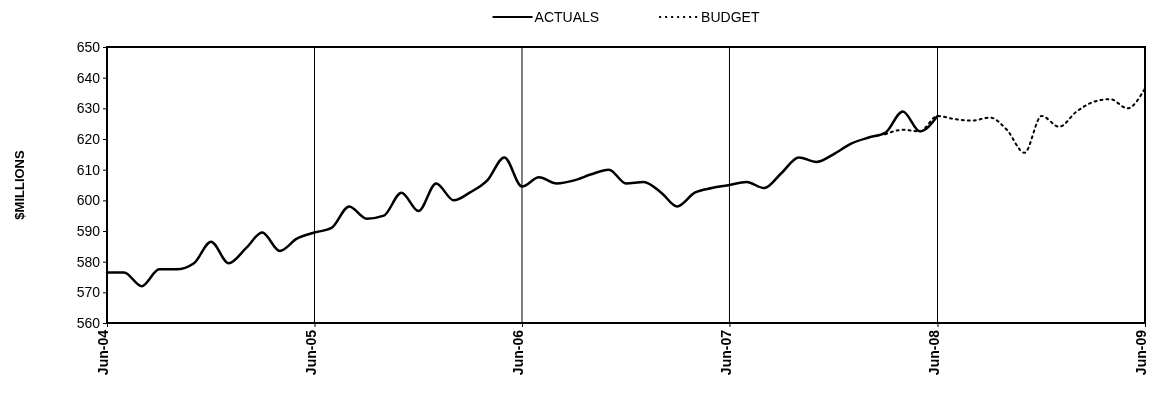 The width and height of the screenshot is (1153, 405). Describe the element at coordinates (88, 230) in the screenshot. I see `y-tick-label: 590` at that location.